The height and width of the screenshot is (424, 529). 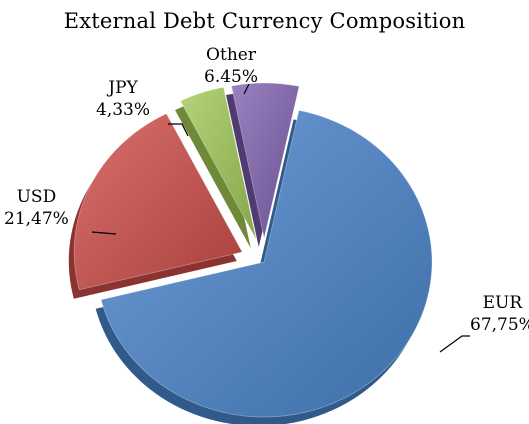 What do you see at coordinates (264, 21) in the screenshot?
I see `chart-title: External Debt Currency Composition` at bounding box center [264, 21].